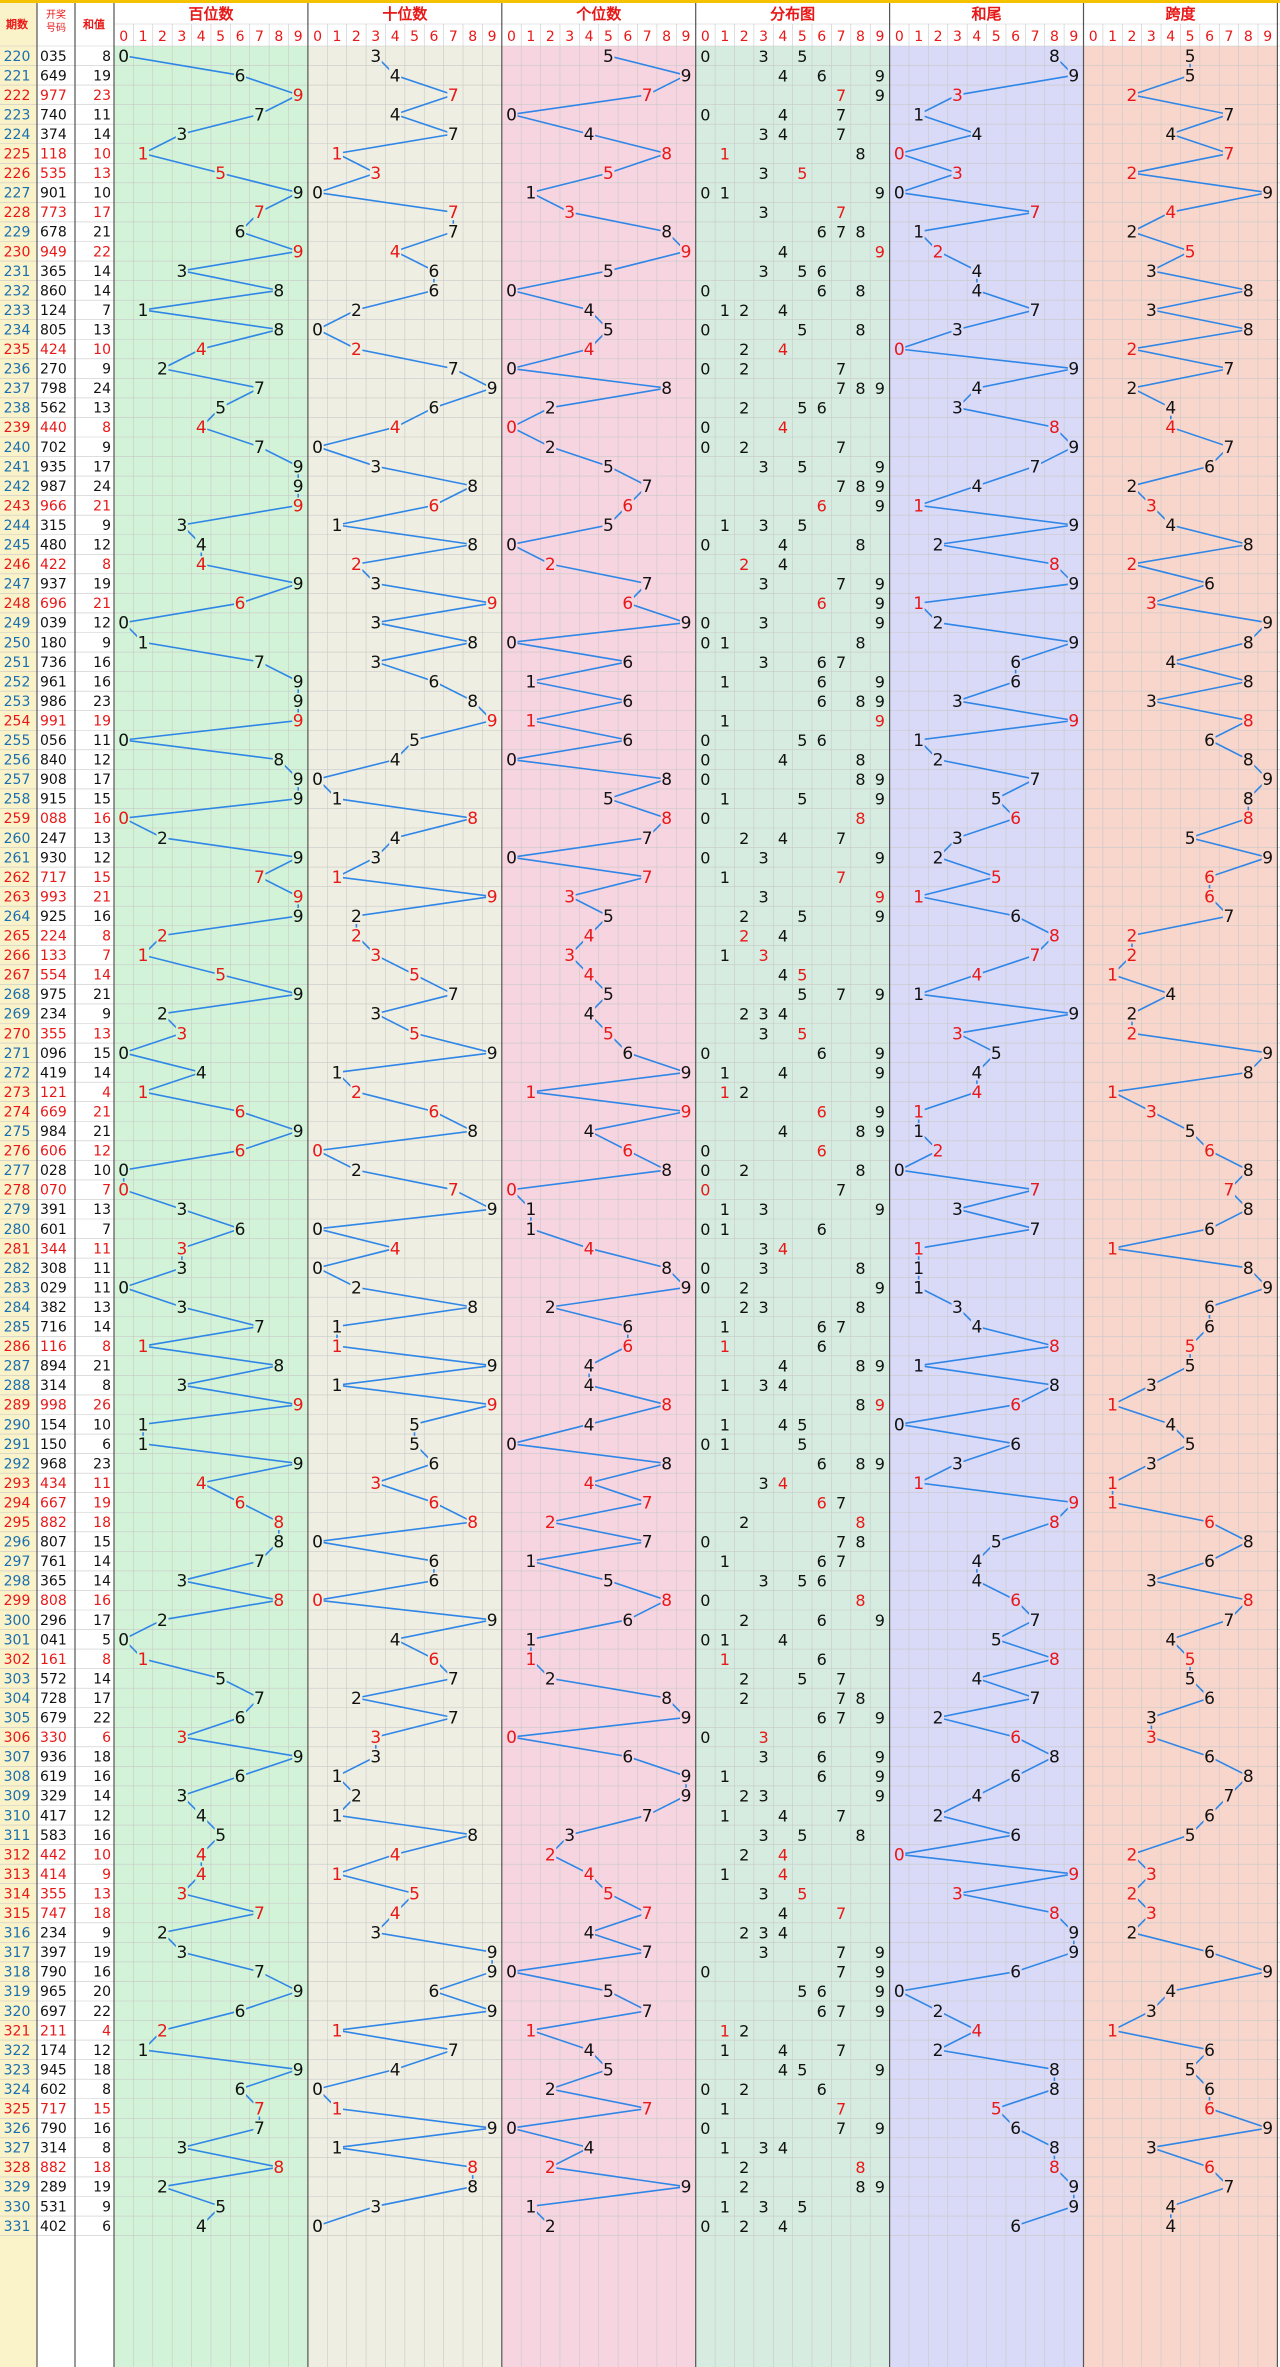 This screenshot has width=1280, height=2367. I want to click on issue-number: 261, so click(17, 858).